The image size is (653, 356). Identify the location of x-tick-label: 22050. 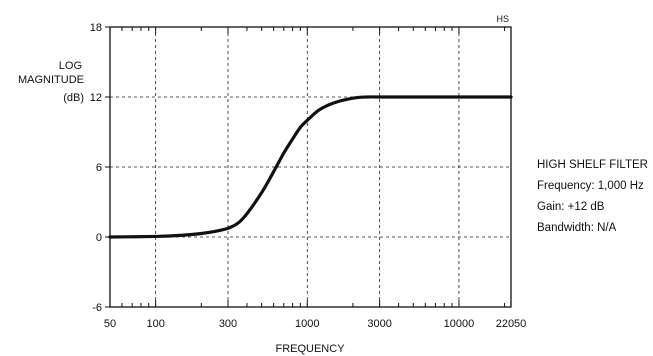
(511, 324).